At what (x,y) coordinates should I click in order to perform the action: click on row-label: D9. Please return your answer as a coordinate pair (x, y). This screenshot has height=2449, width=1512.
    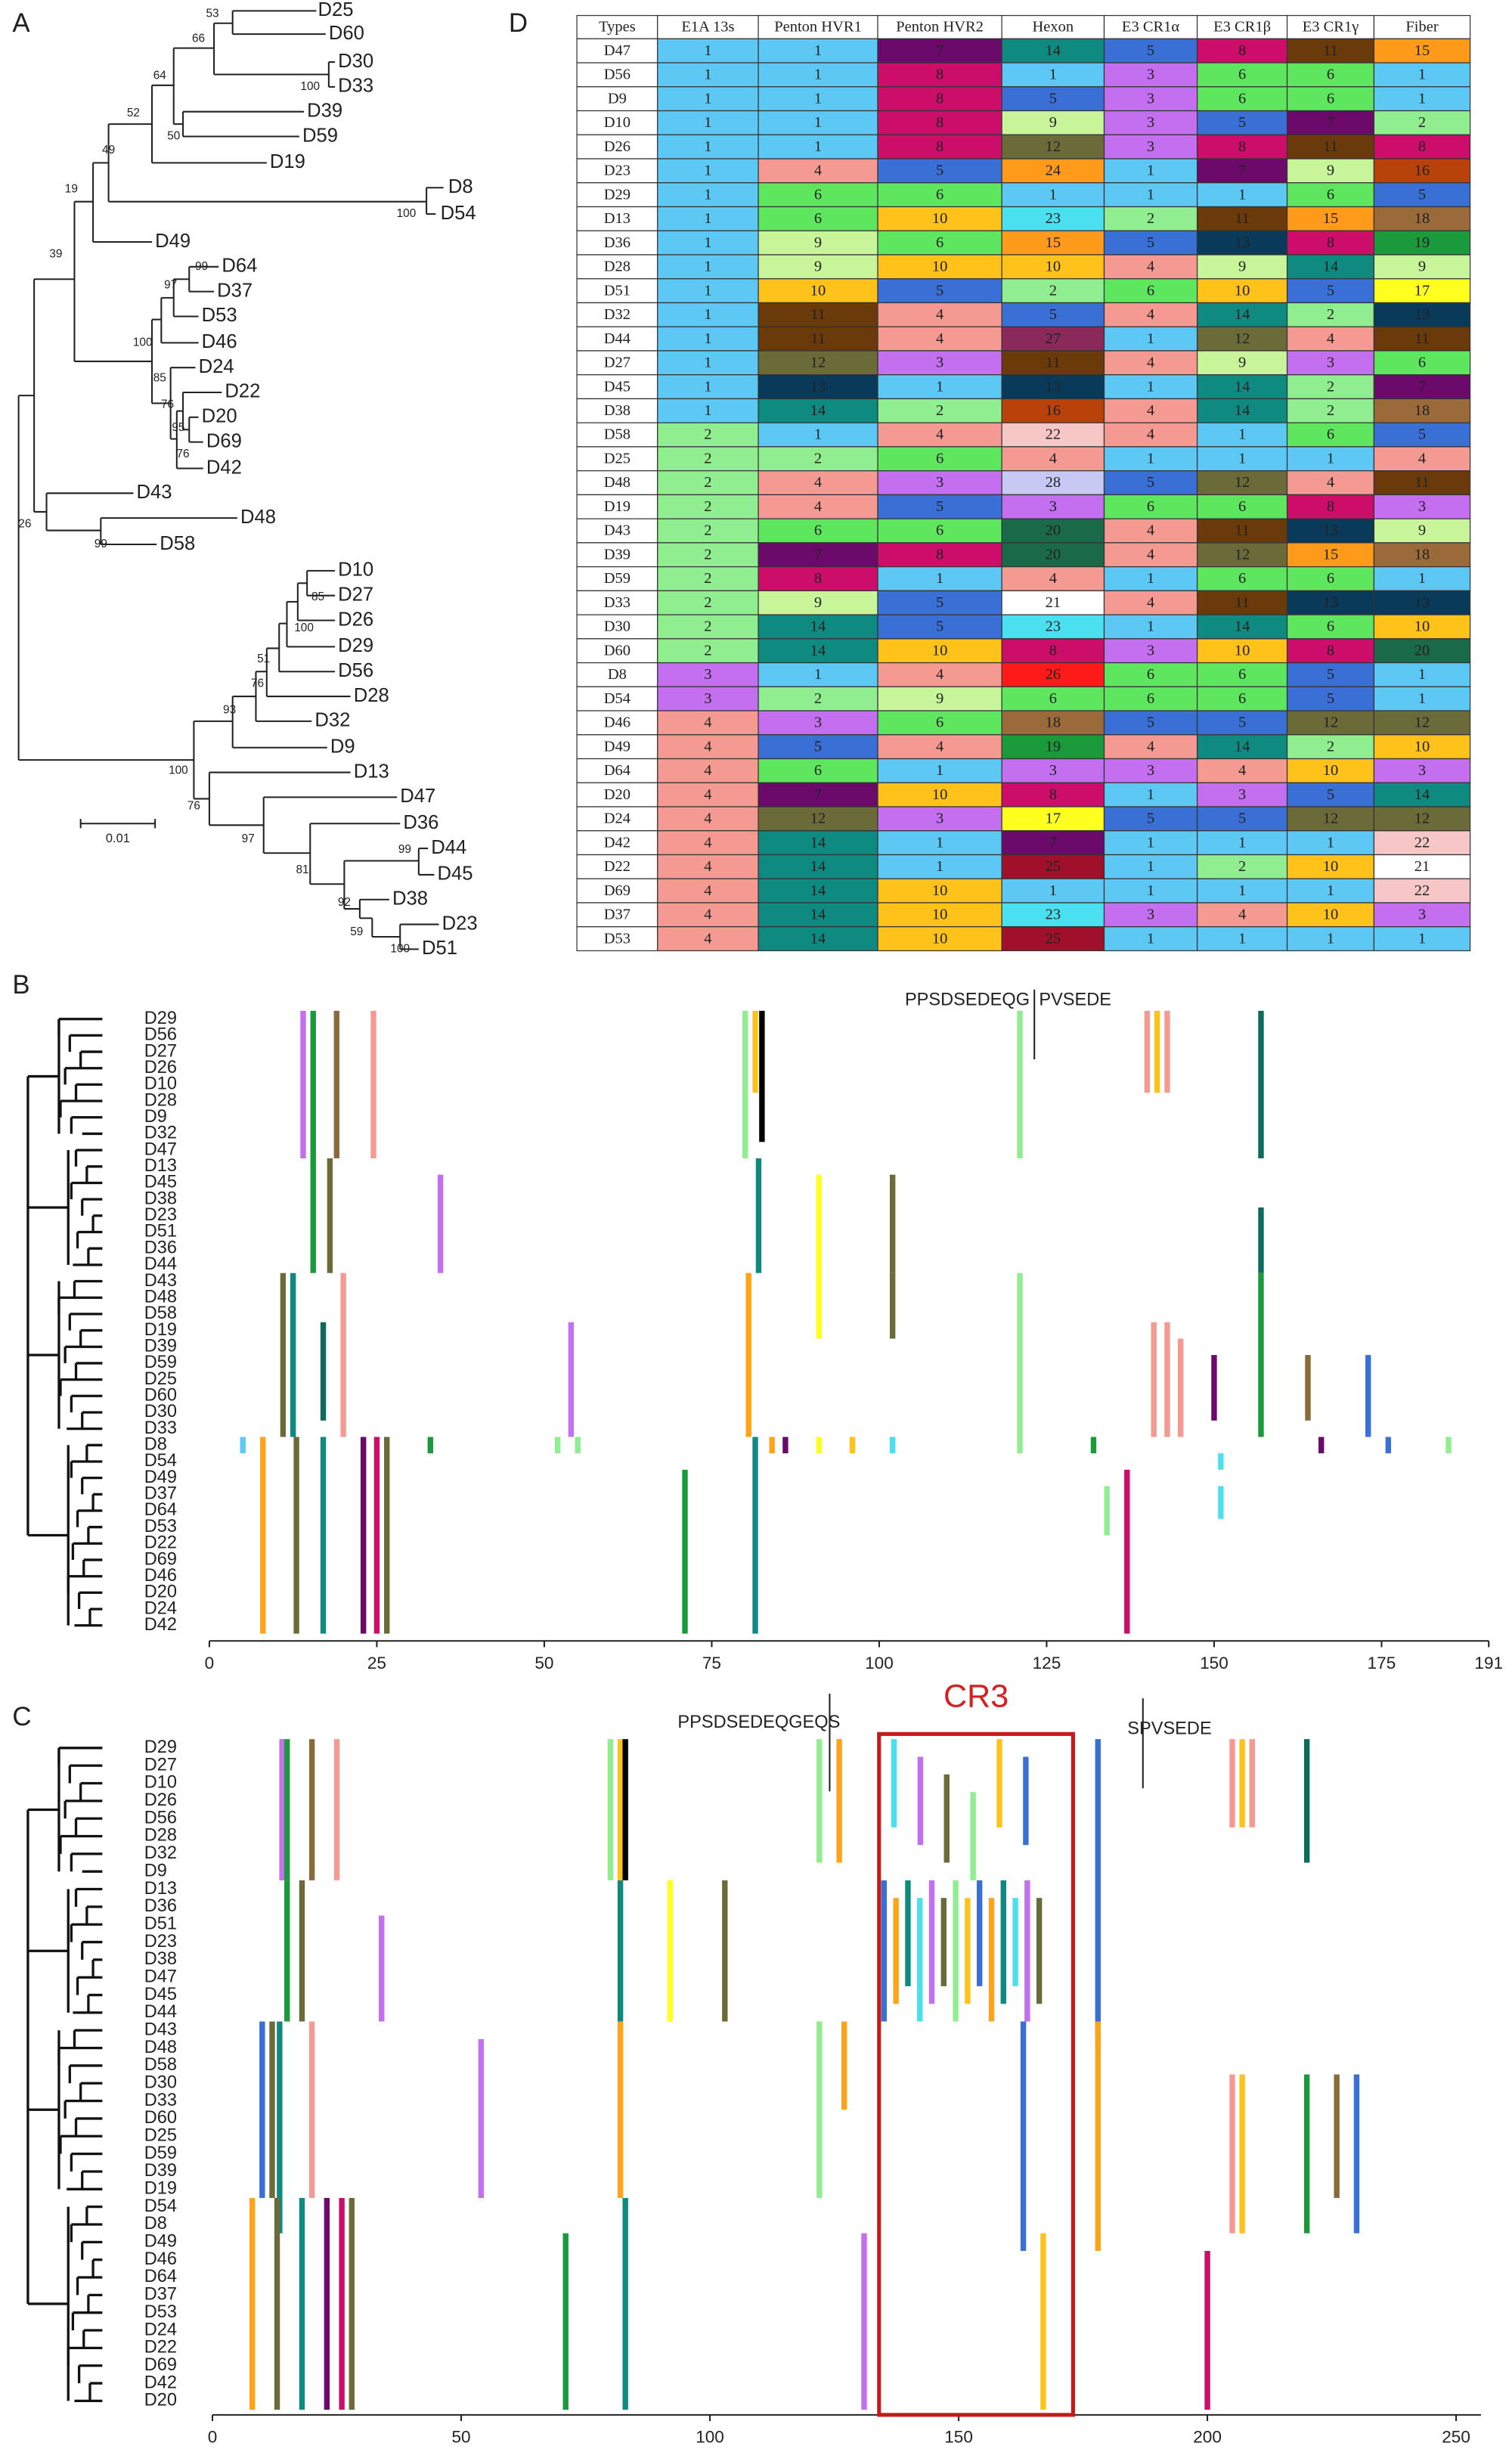
    Looking at the image, I should click on (155, 1870).